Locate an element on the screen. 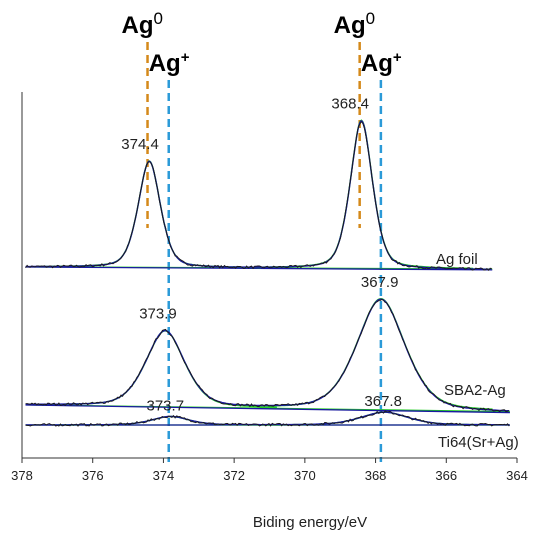 The height and width of the screenshot is (538, 550). peak-label-367.8: 367.8 is located at coordinates (383, 401).